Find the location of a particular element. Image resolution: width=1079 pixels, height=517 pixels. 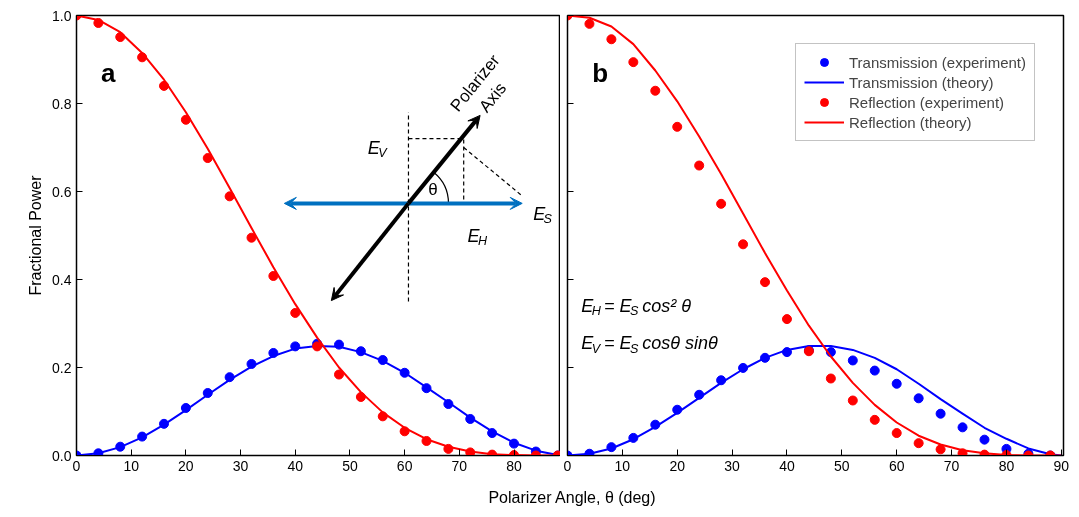

y-tick-label: 0.2 is located at coordinates (62, 367).